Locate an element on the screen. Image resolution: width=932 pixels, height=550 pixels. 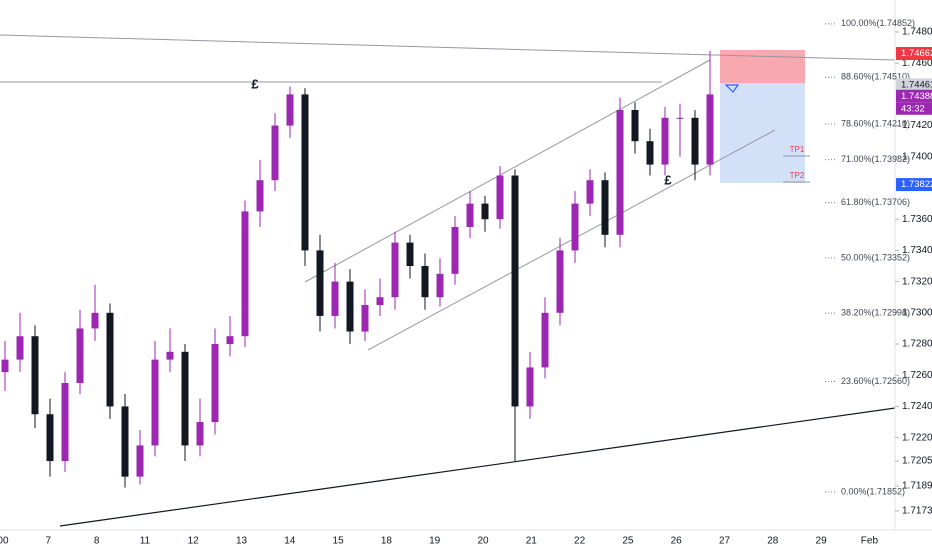
x-tick-label: 22 is located at coordinates (580, 541).